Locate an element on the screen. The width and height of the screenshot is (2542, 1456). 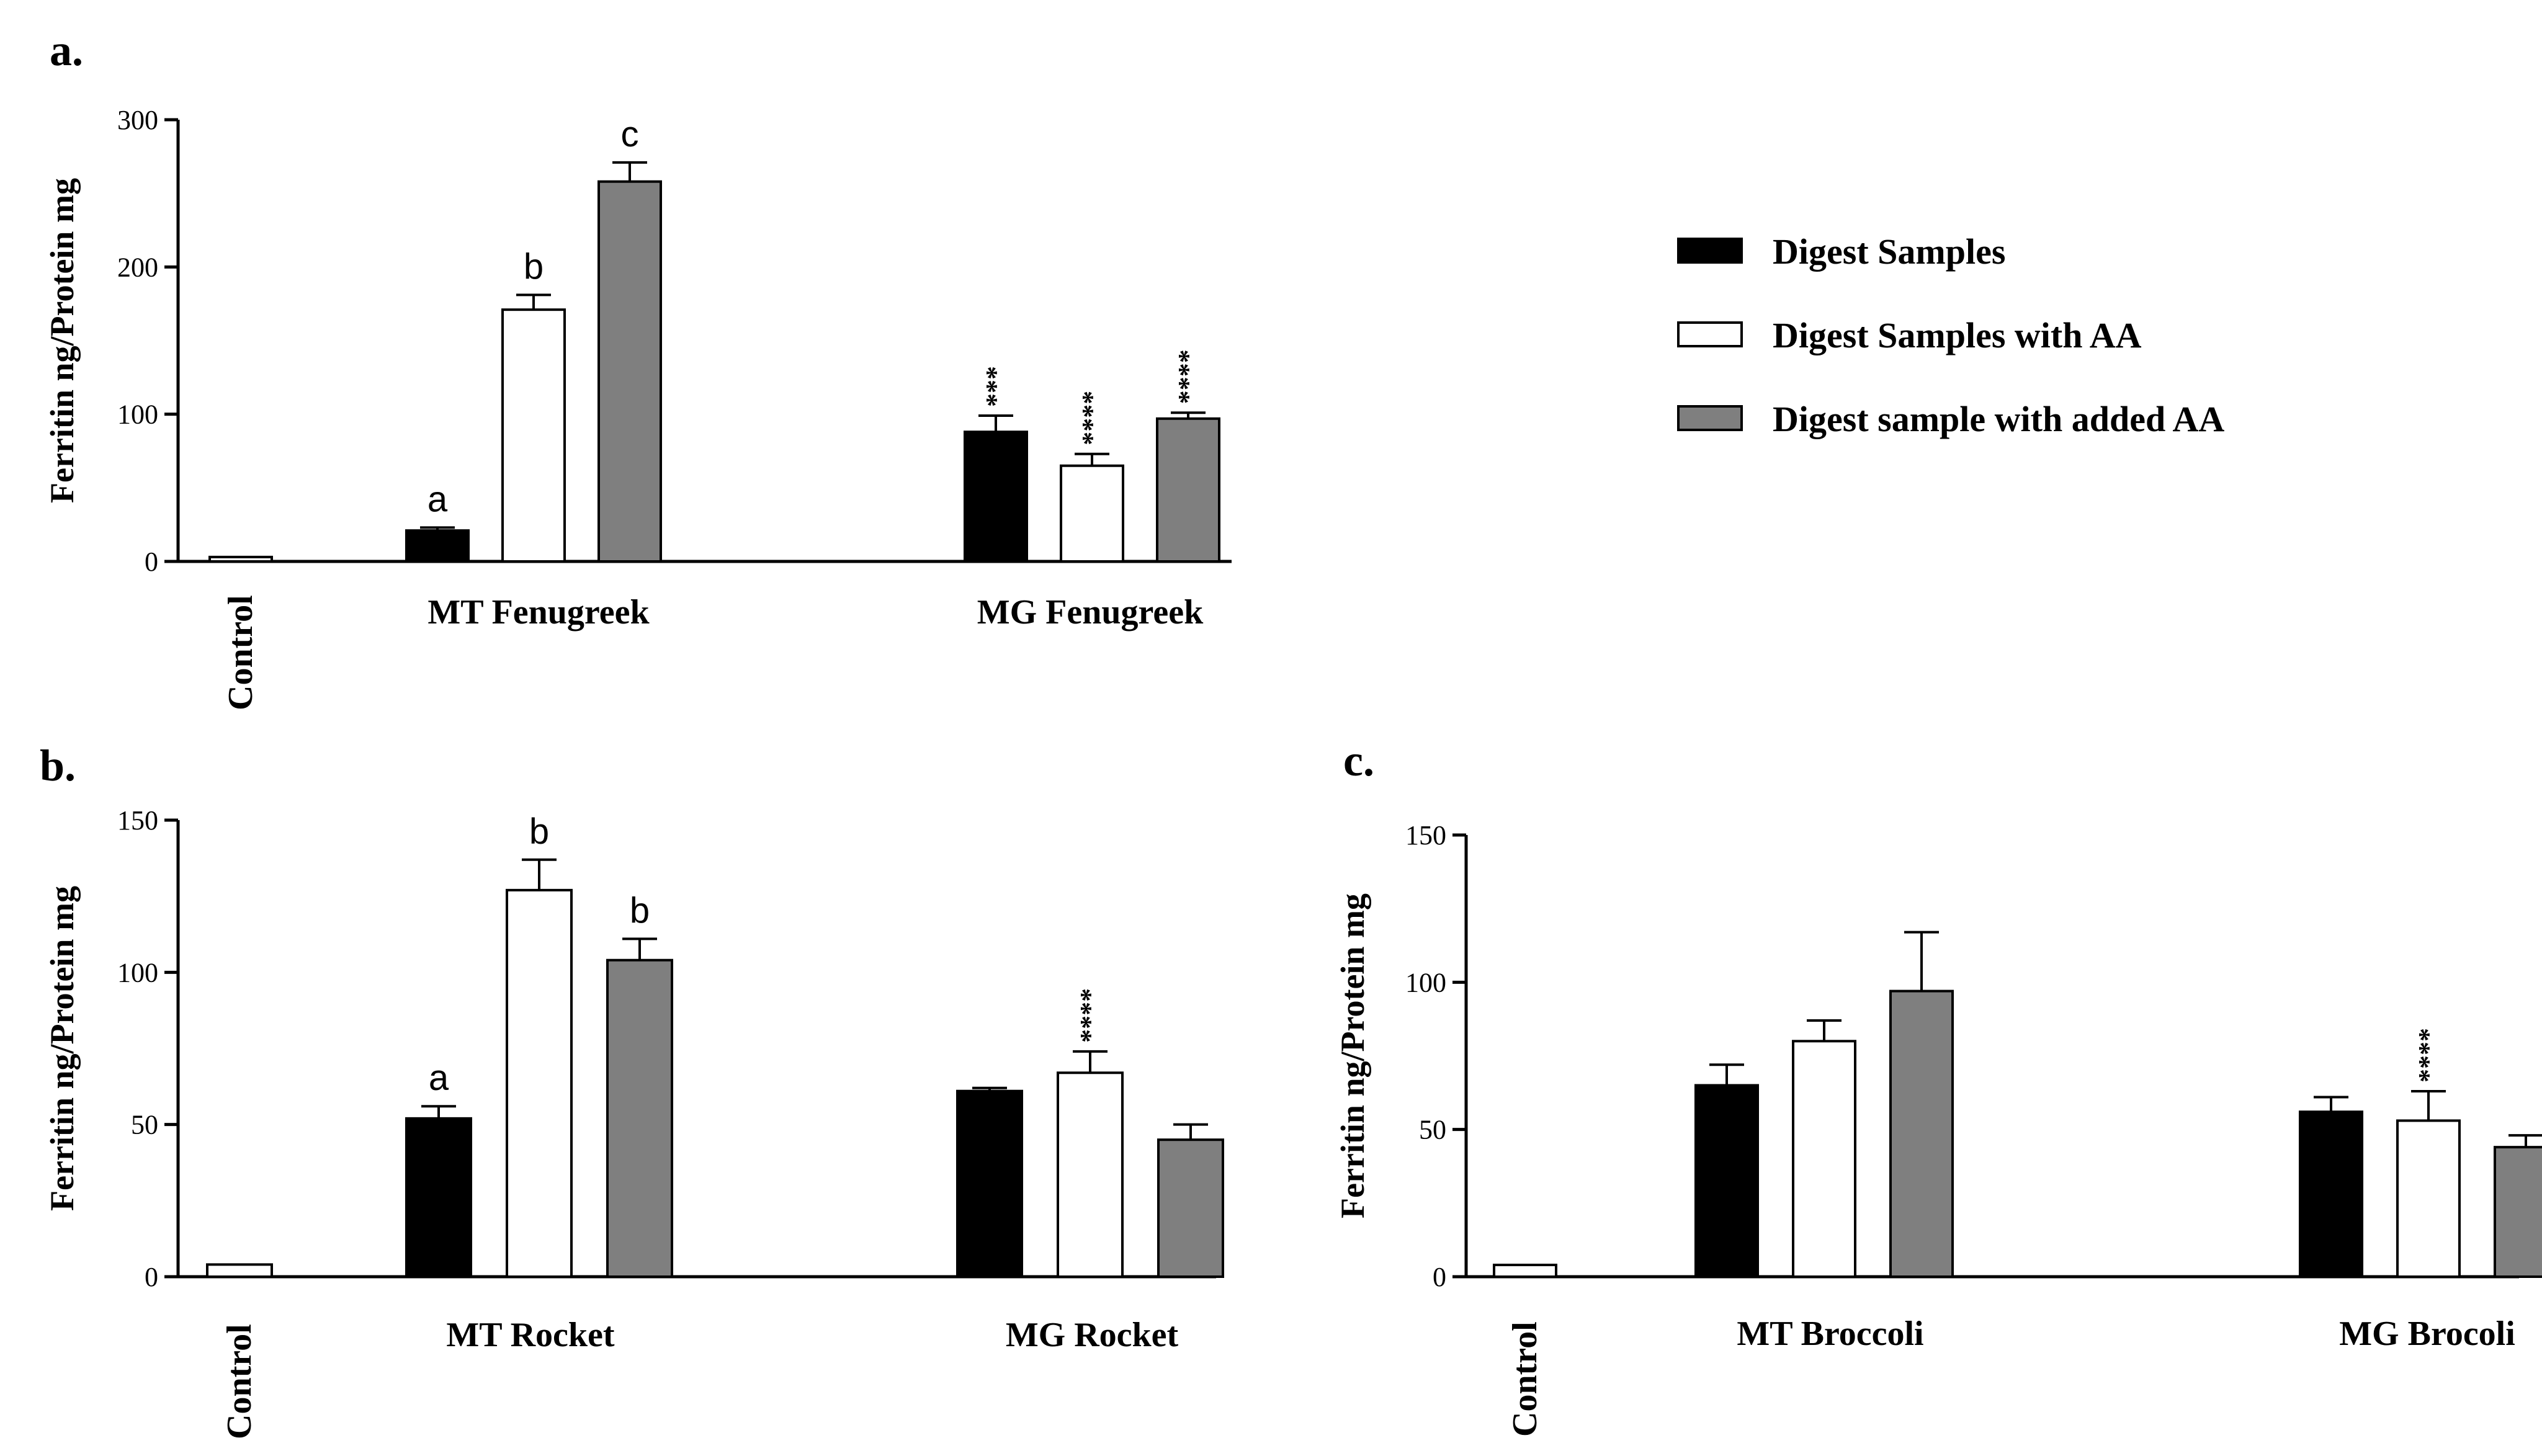
panel-label: b. is located at coordinates (58, 765).